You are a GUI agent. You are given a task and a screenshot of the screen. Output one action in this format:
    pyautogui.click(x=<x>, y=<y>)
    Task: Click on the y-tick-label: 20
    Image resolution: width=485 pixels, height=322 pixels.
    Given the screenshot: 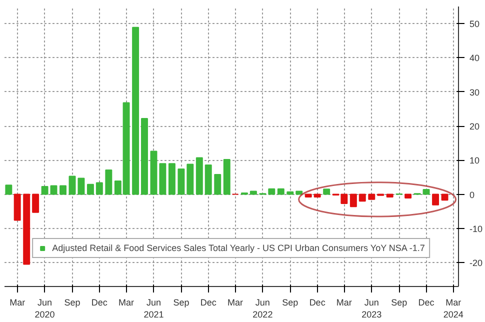 What is the action you would take?
    pyautogui.click(x=475, y=127)
    